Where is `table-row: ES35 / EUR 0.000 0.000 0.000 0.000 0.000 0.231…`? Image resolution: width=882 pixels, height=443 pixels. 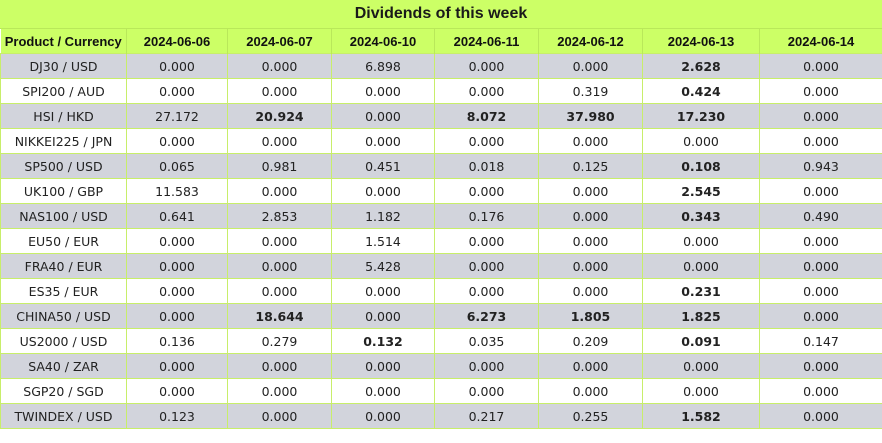 table-row: ES35 / EUR 0.000 0.000 0.000 0.000 0.000 0.231… is located at coordinates (441, 291).